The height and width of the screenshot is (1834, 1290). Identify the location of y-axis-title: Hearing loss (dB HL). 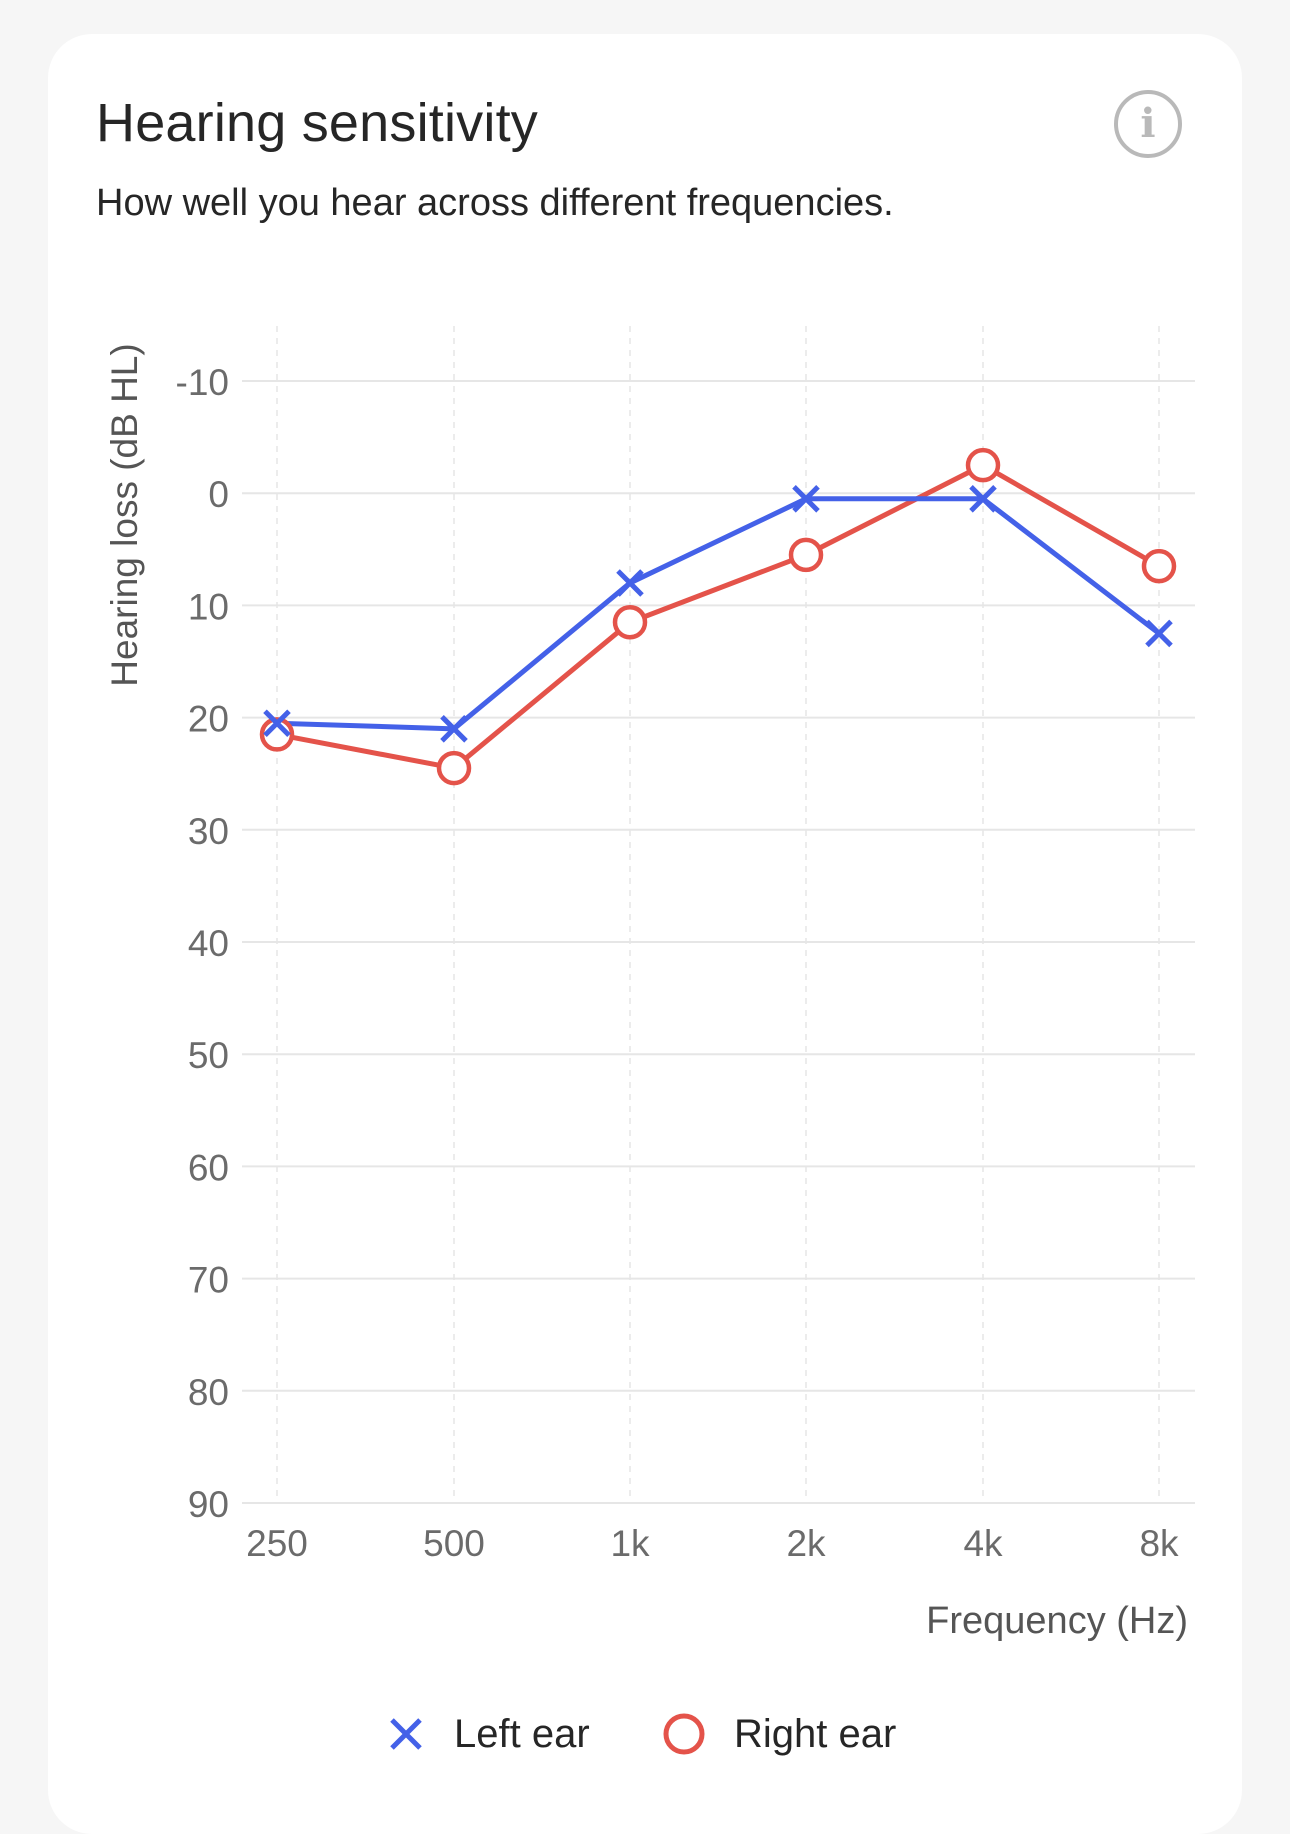
(124, 514).